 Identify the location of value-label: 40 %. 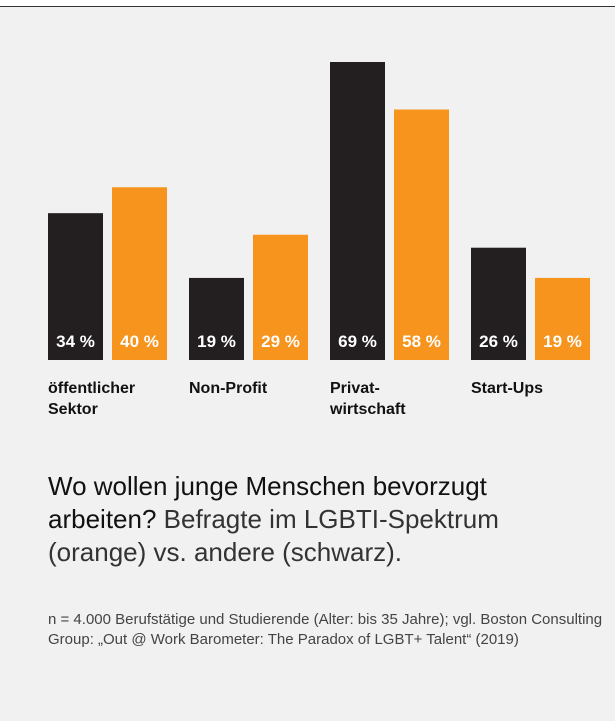
(139, 341).